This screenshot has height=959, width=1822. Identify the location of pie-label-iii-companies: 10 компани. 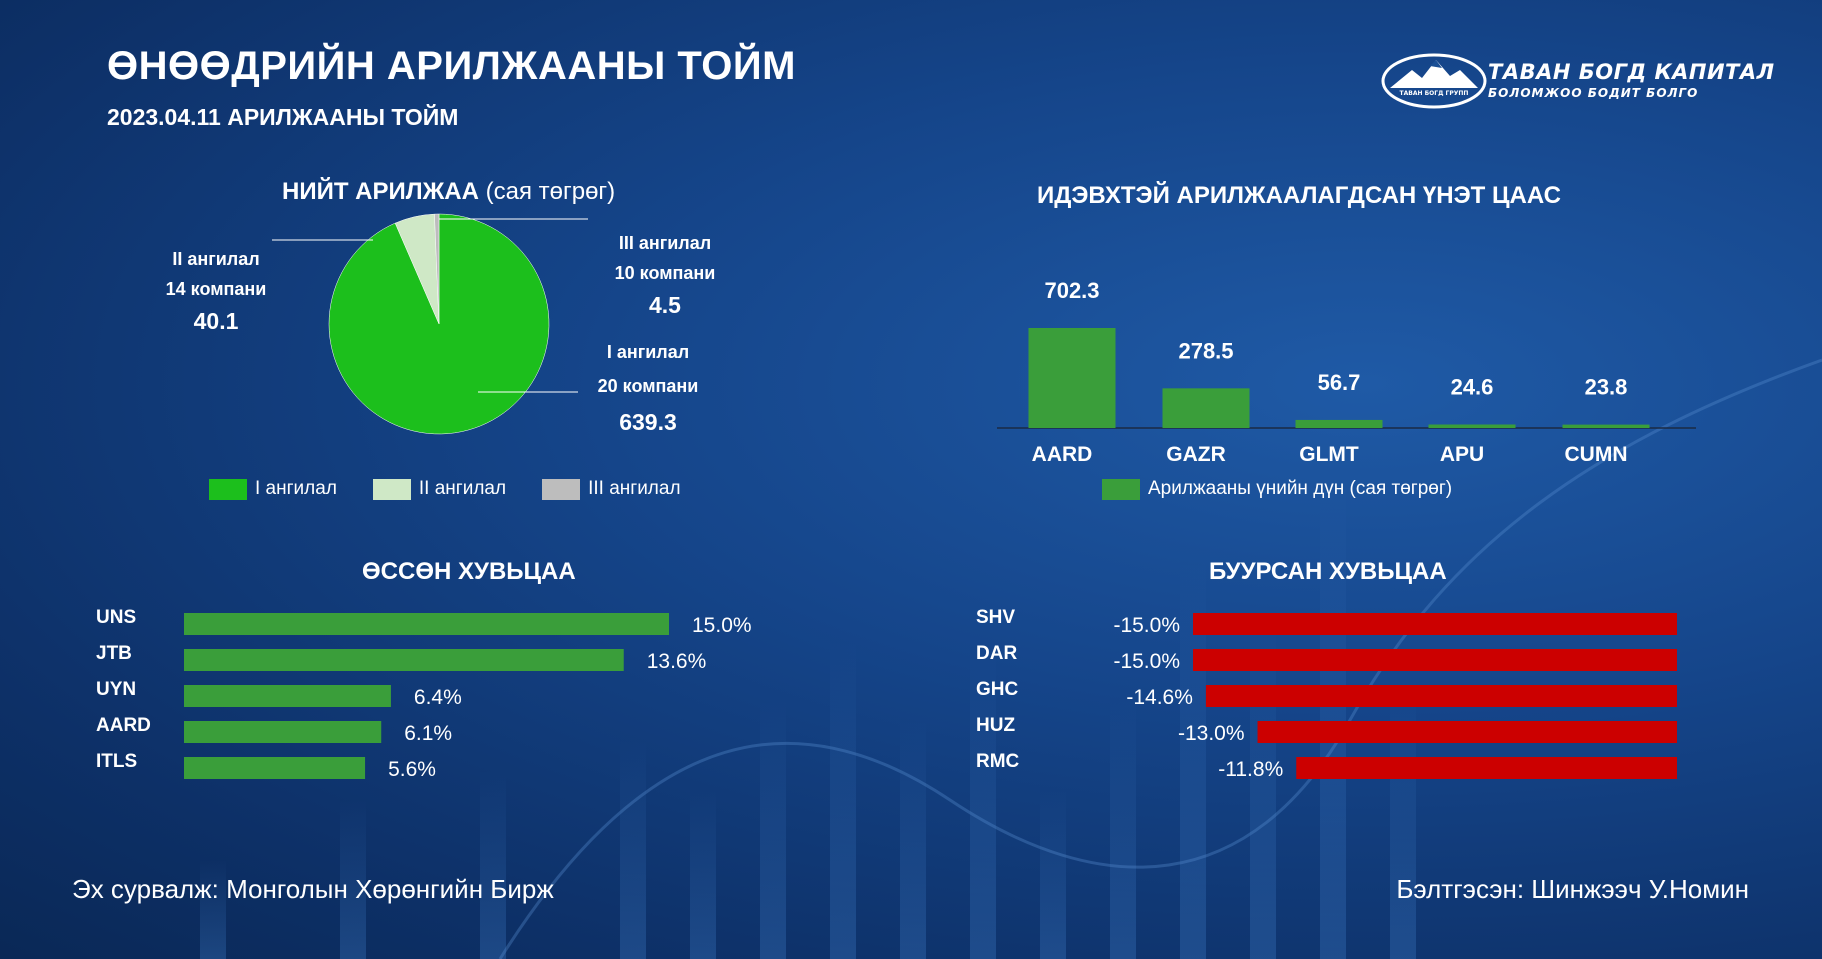
(665, 273).